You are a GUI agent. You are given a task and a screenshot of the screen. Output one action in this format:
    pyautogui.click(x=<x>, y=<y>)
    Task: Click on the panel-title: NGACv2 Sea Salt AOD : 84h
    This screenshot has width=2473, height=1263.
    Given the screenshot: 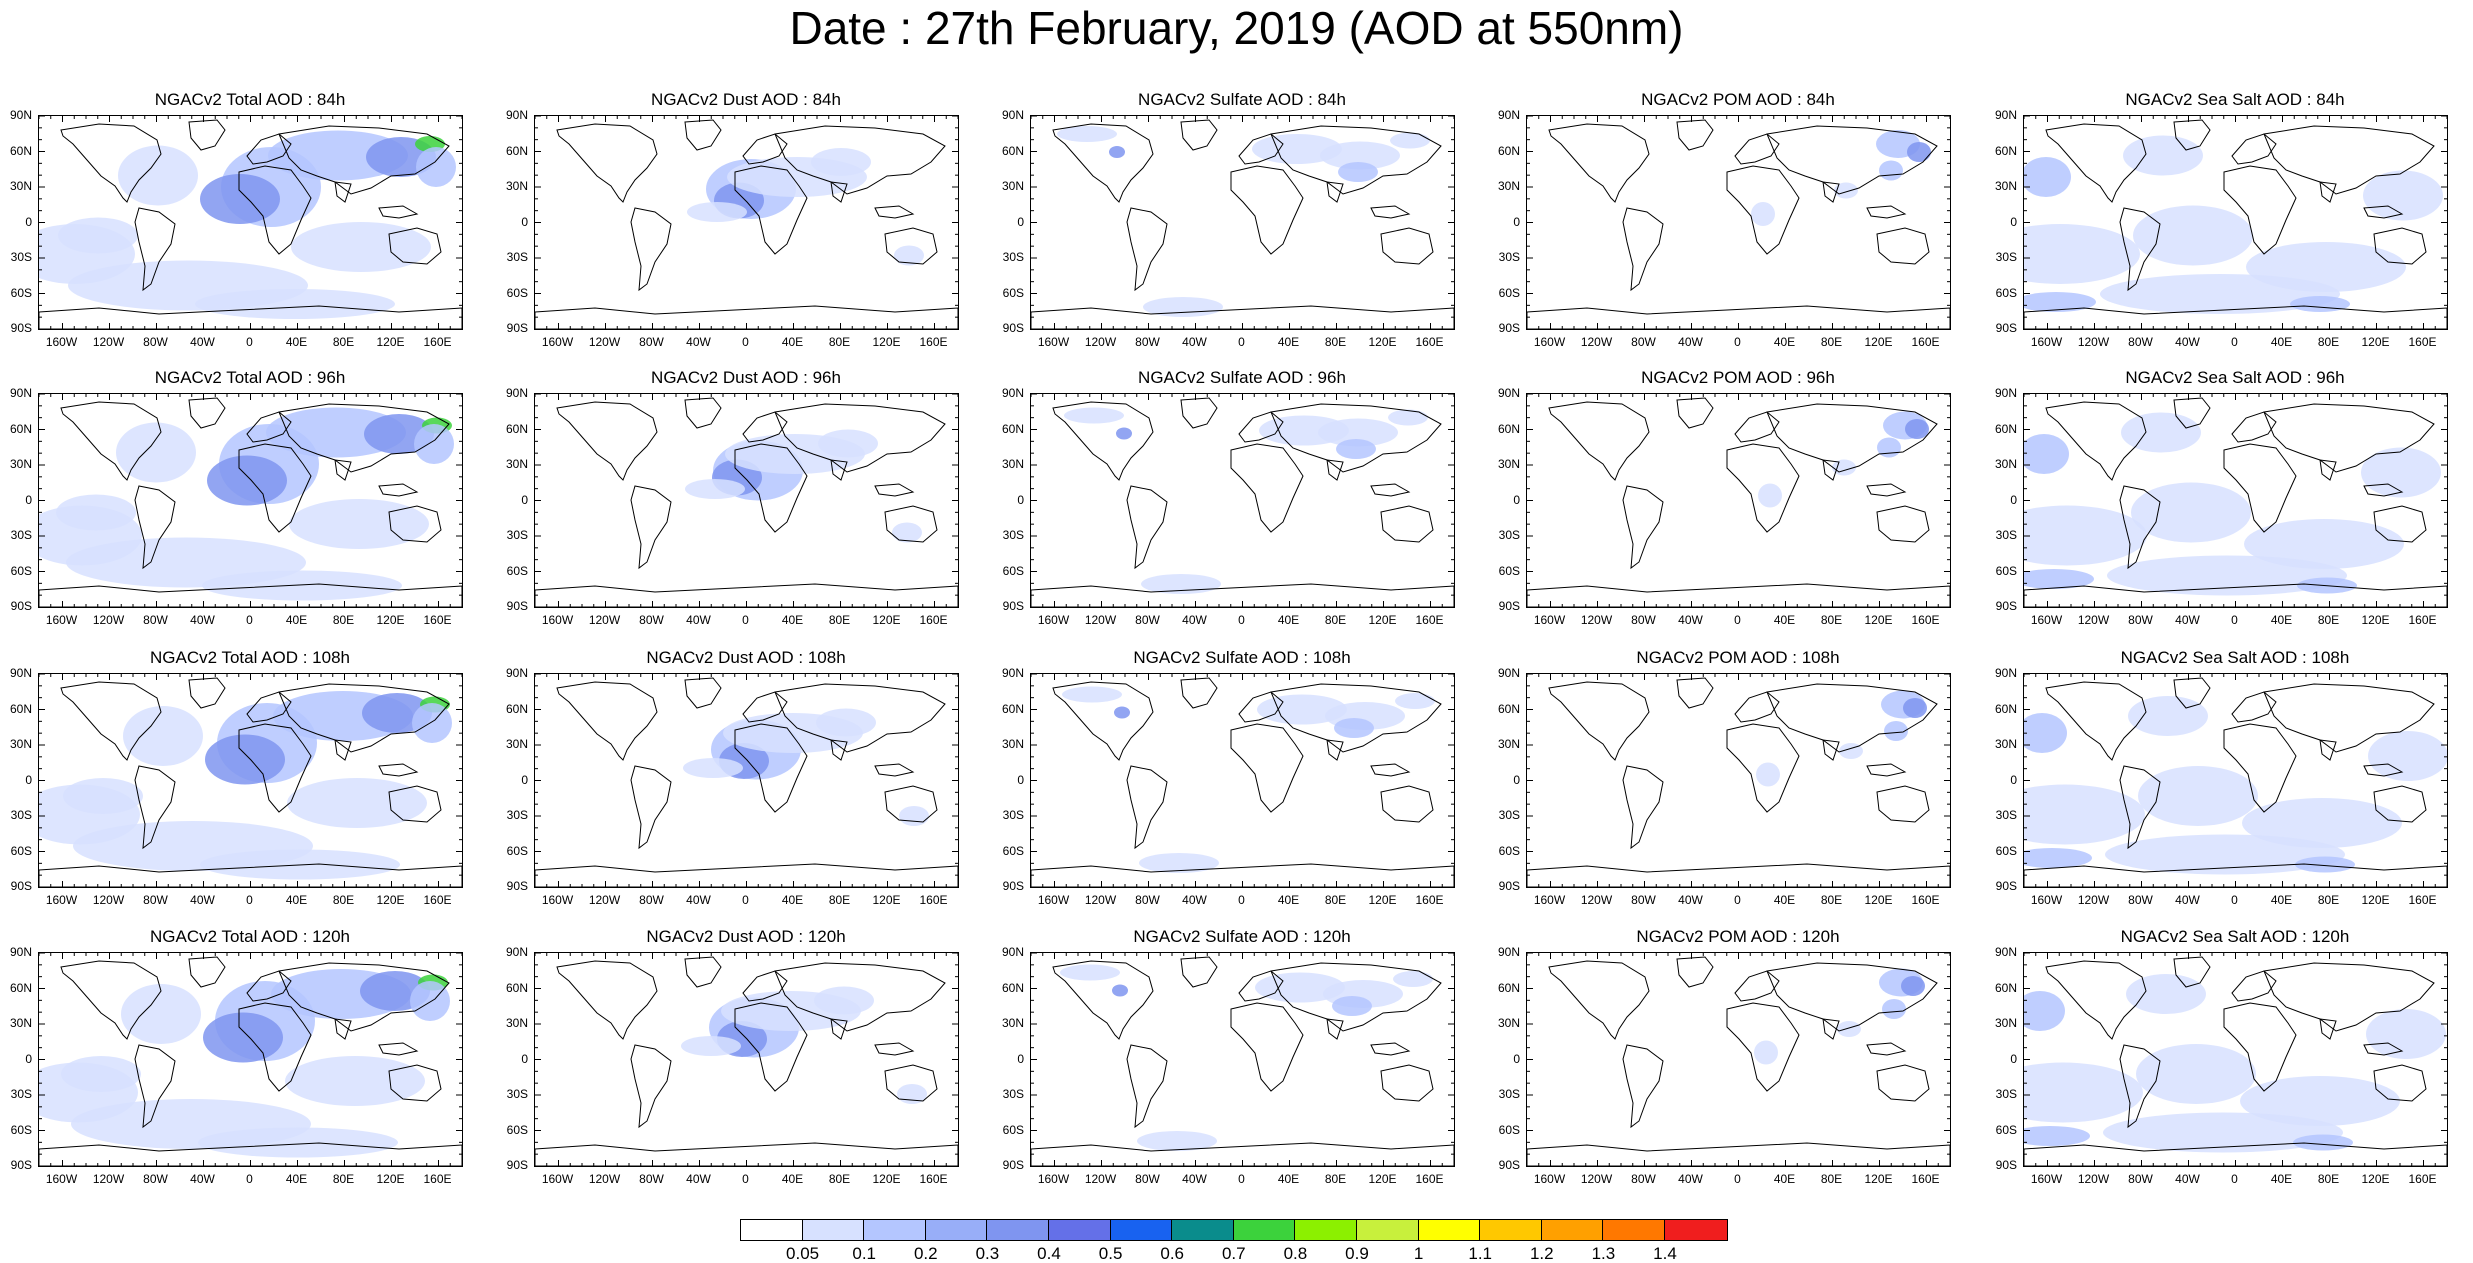 What is the action you would take?
    pyautogui.click(x=2235, y=99)
    